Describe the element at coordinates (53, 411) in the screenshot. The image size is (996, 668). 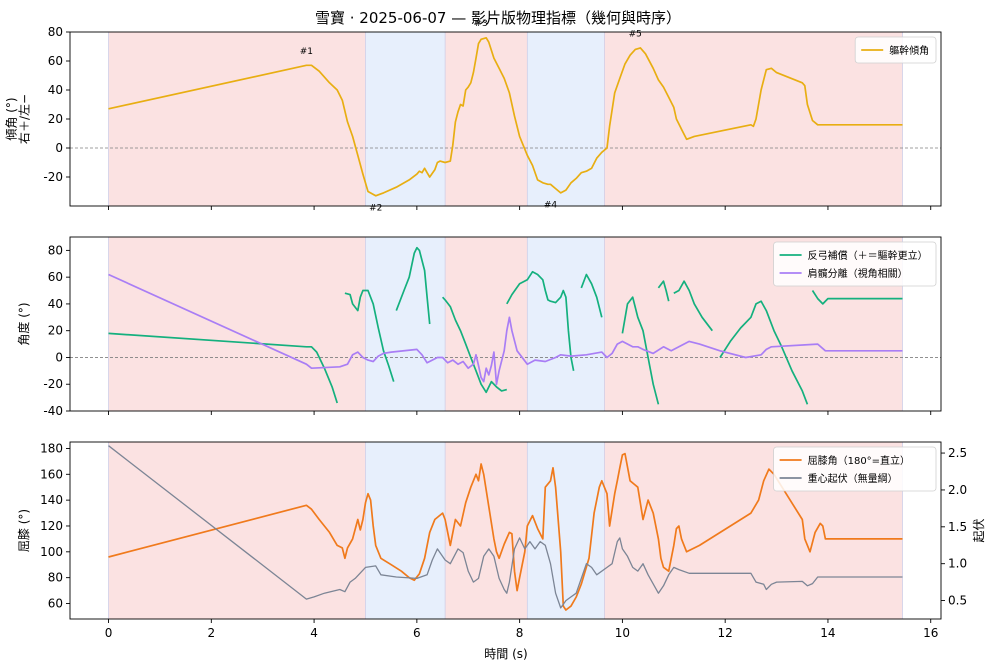
I see `y-tick-label: -40` at that location.